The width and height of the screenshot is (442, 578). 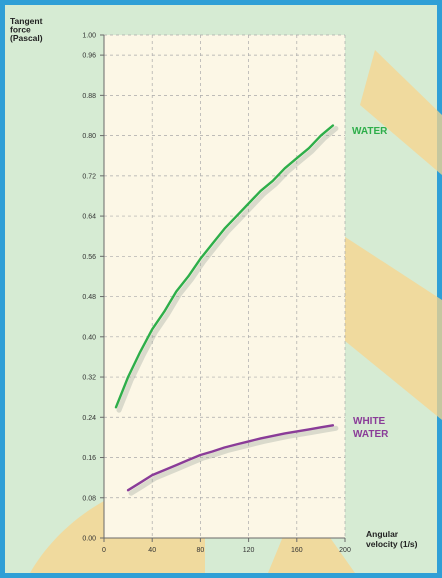 I want to click on y-tick-label: 0.16, so click(x=89, y=458).